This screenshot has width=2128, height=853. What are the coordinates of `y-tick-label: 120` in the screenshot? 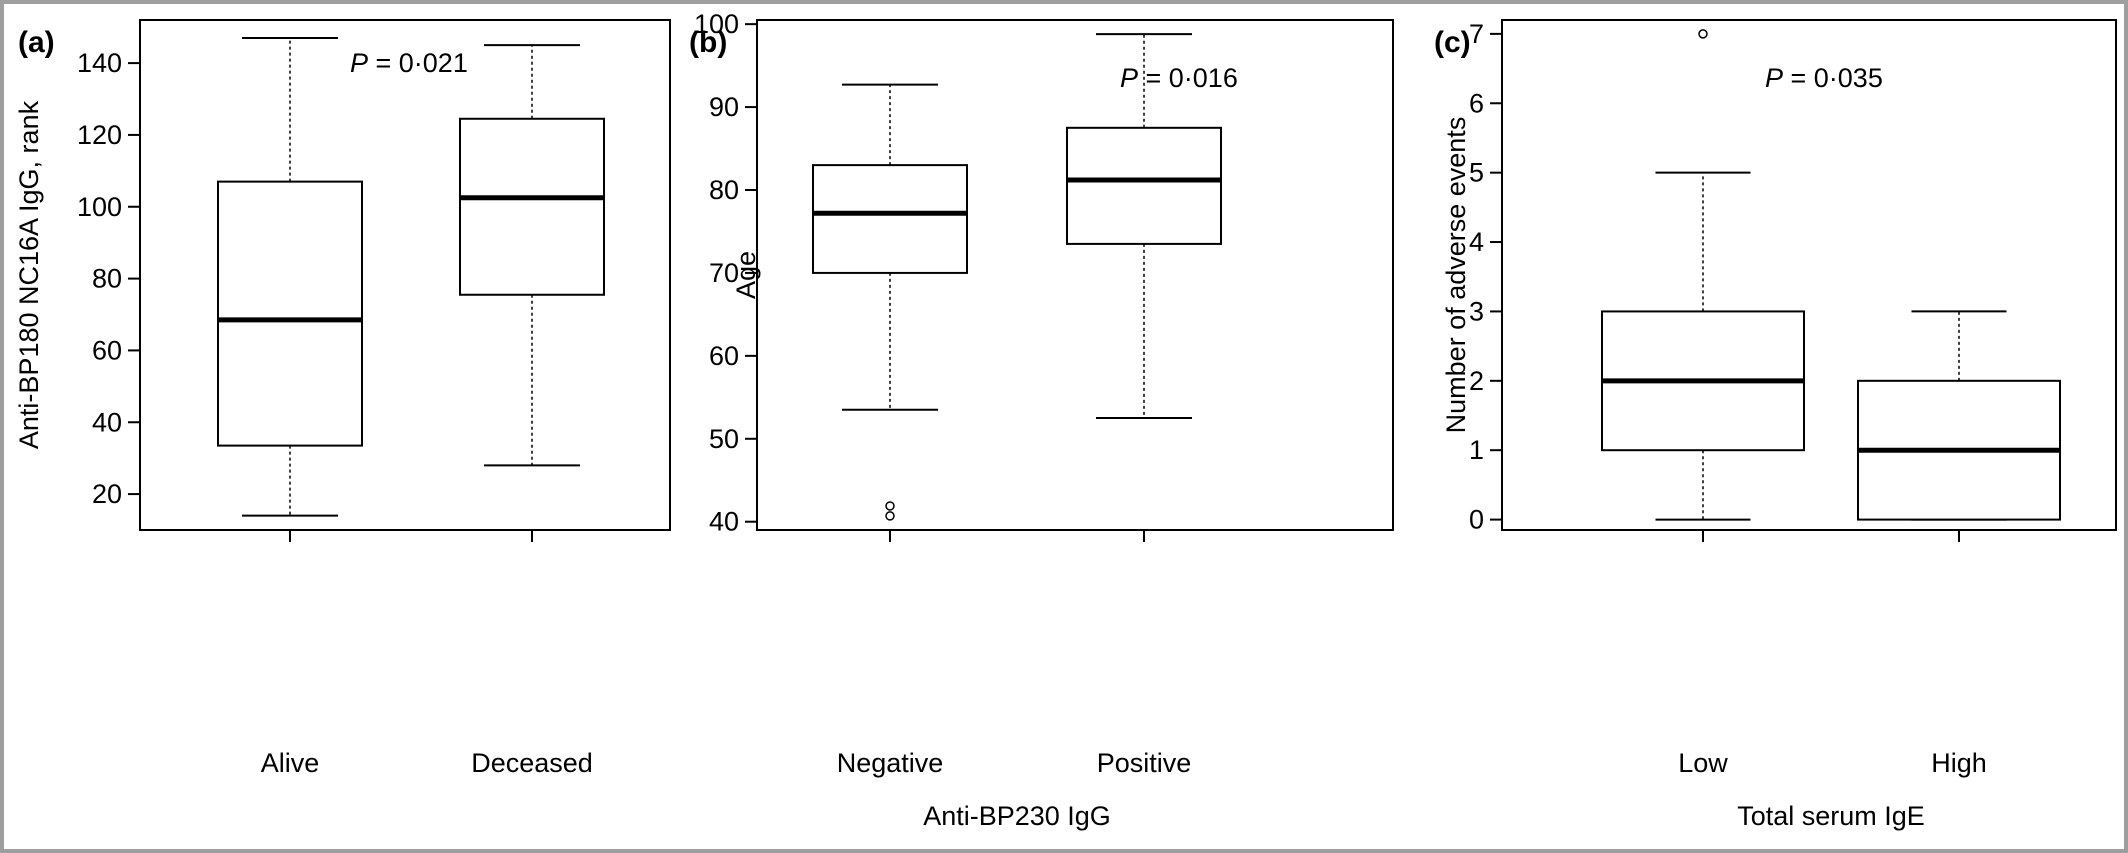 It's located at (99, 135).